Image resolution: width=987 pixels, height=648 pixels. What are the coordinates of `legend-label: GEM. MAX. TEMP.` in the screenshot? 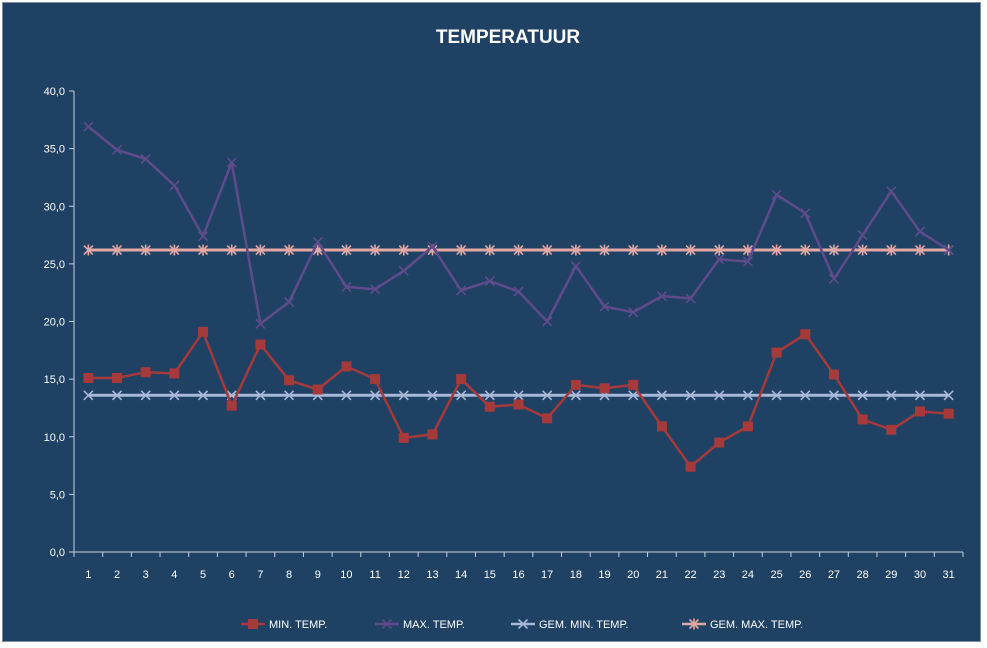 It's located at (756, 625).